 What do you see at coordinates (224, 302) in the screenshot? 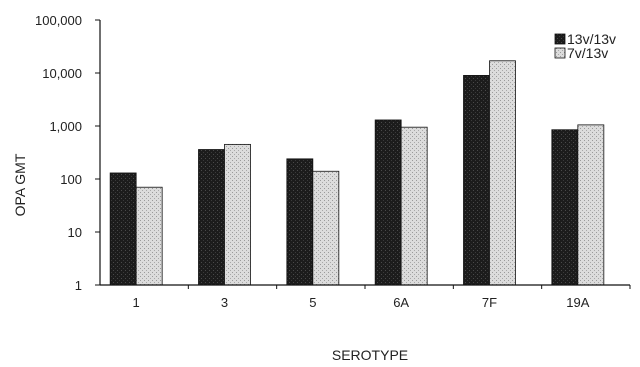
I see `x-tick-label-3: 3` at bounding box center [224, 302].